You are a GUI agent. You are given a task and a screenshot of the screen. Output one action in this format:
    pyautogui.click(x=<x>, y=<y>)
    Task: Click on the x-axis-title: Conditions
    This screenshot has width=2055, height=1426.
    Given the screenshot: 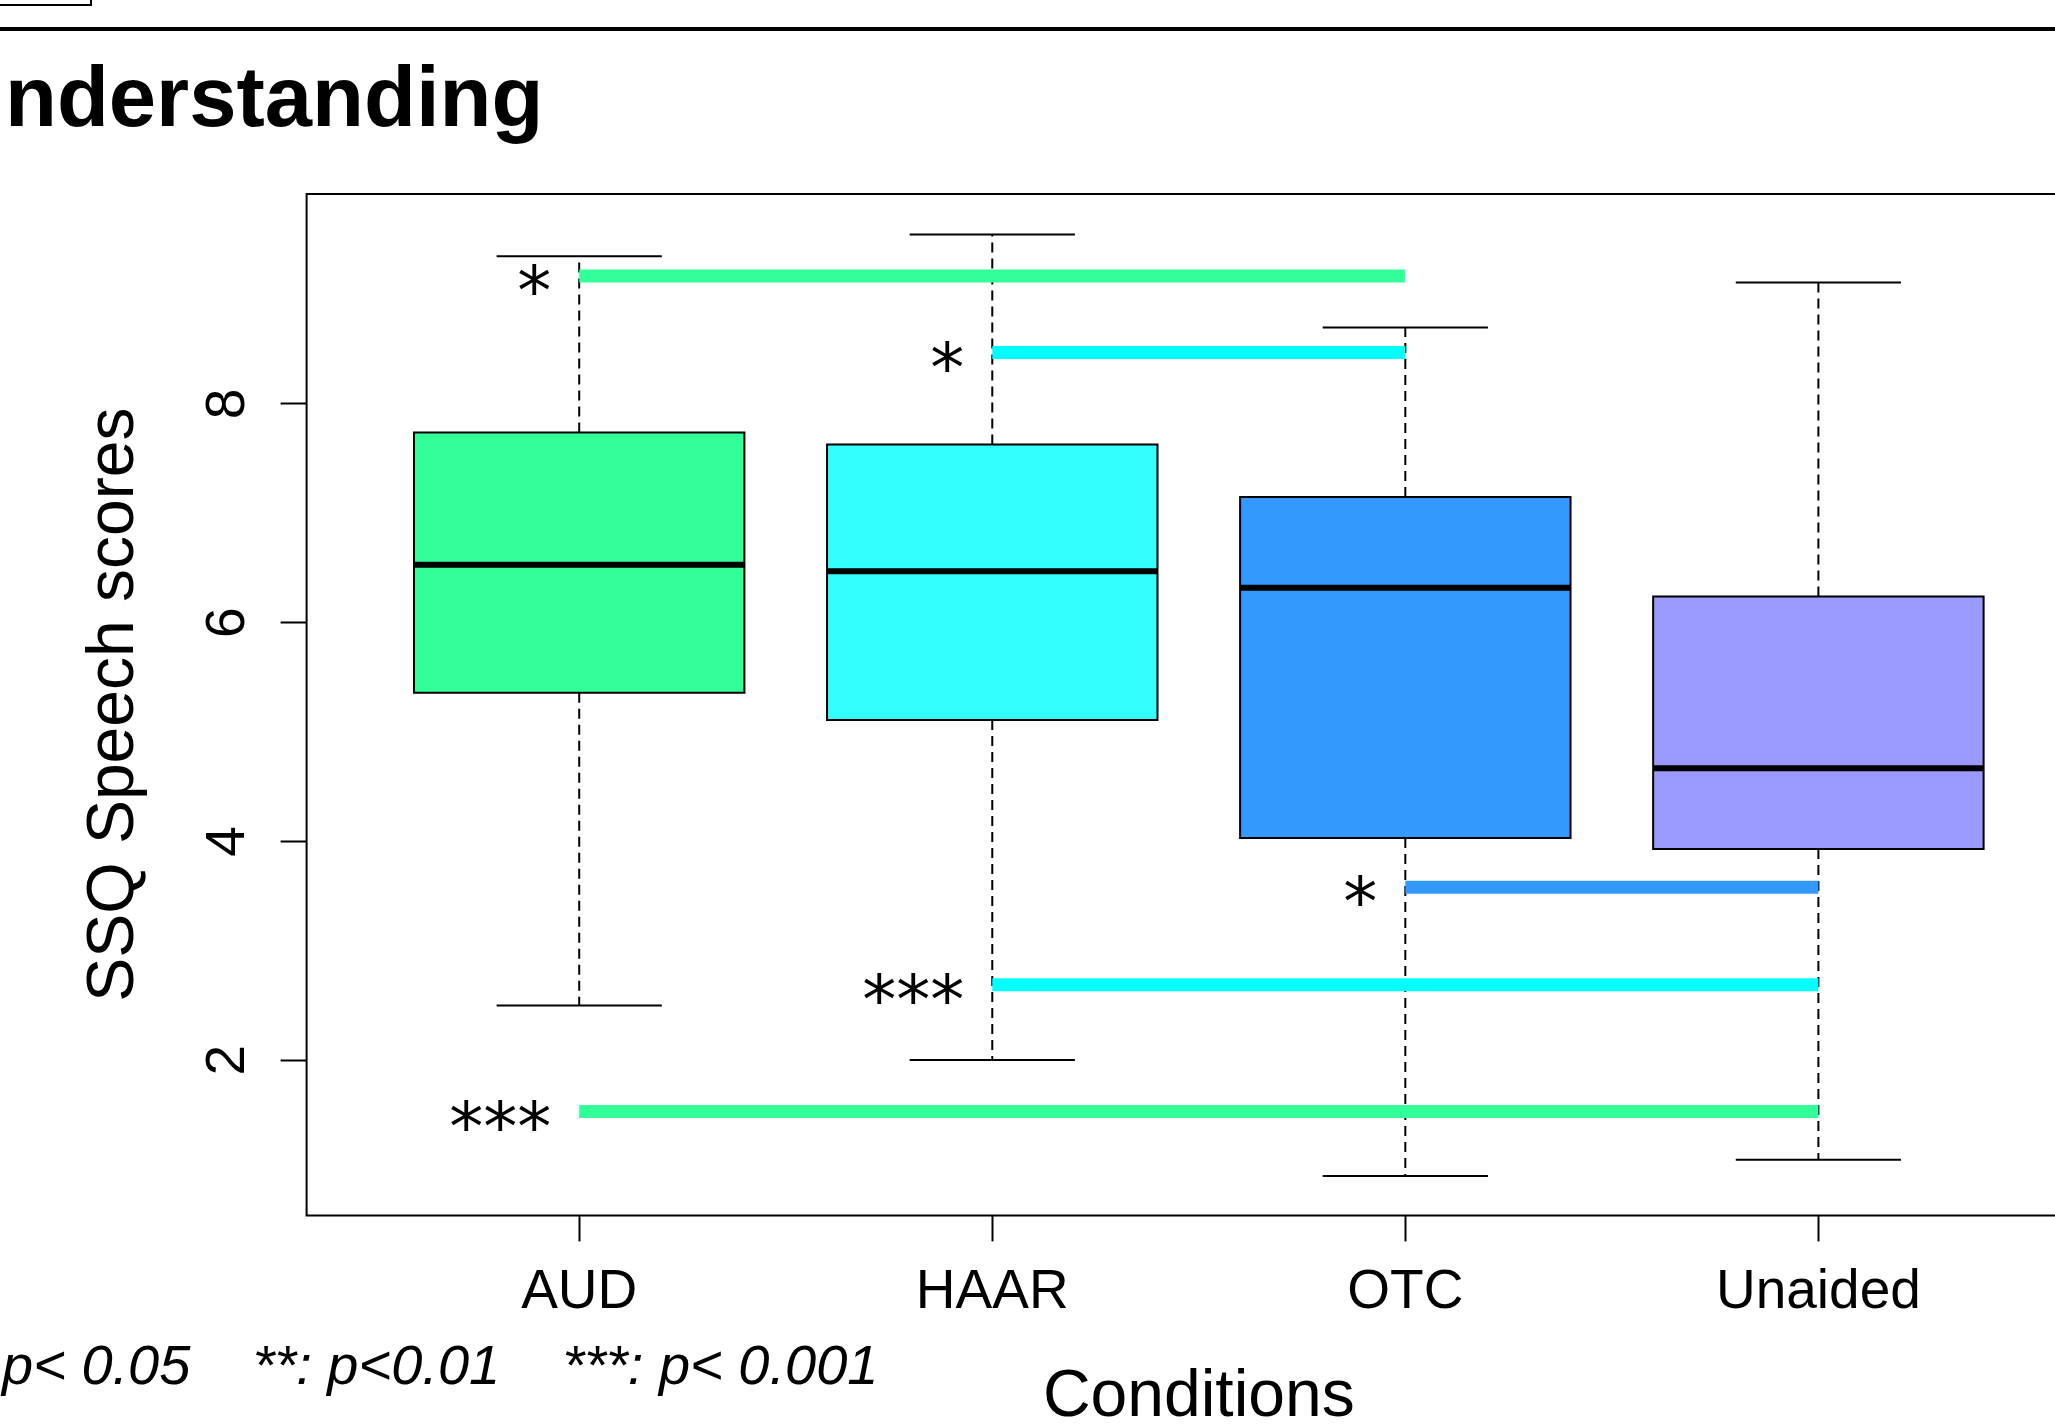 What is the action you would take?
    pyautogui.click(x=1198, y=1391)
    